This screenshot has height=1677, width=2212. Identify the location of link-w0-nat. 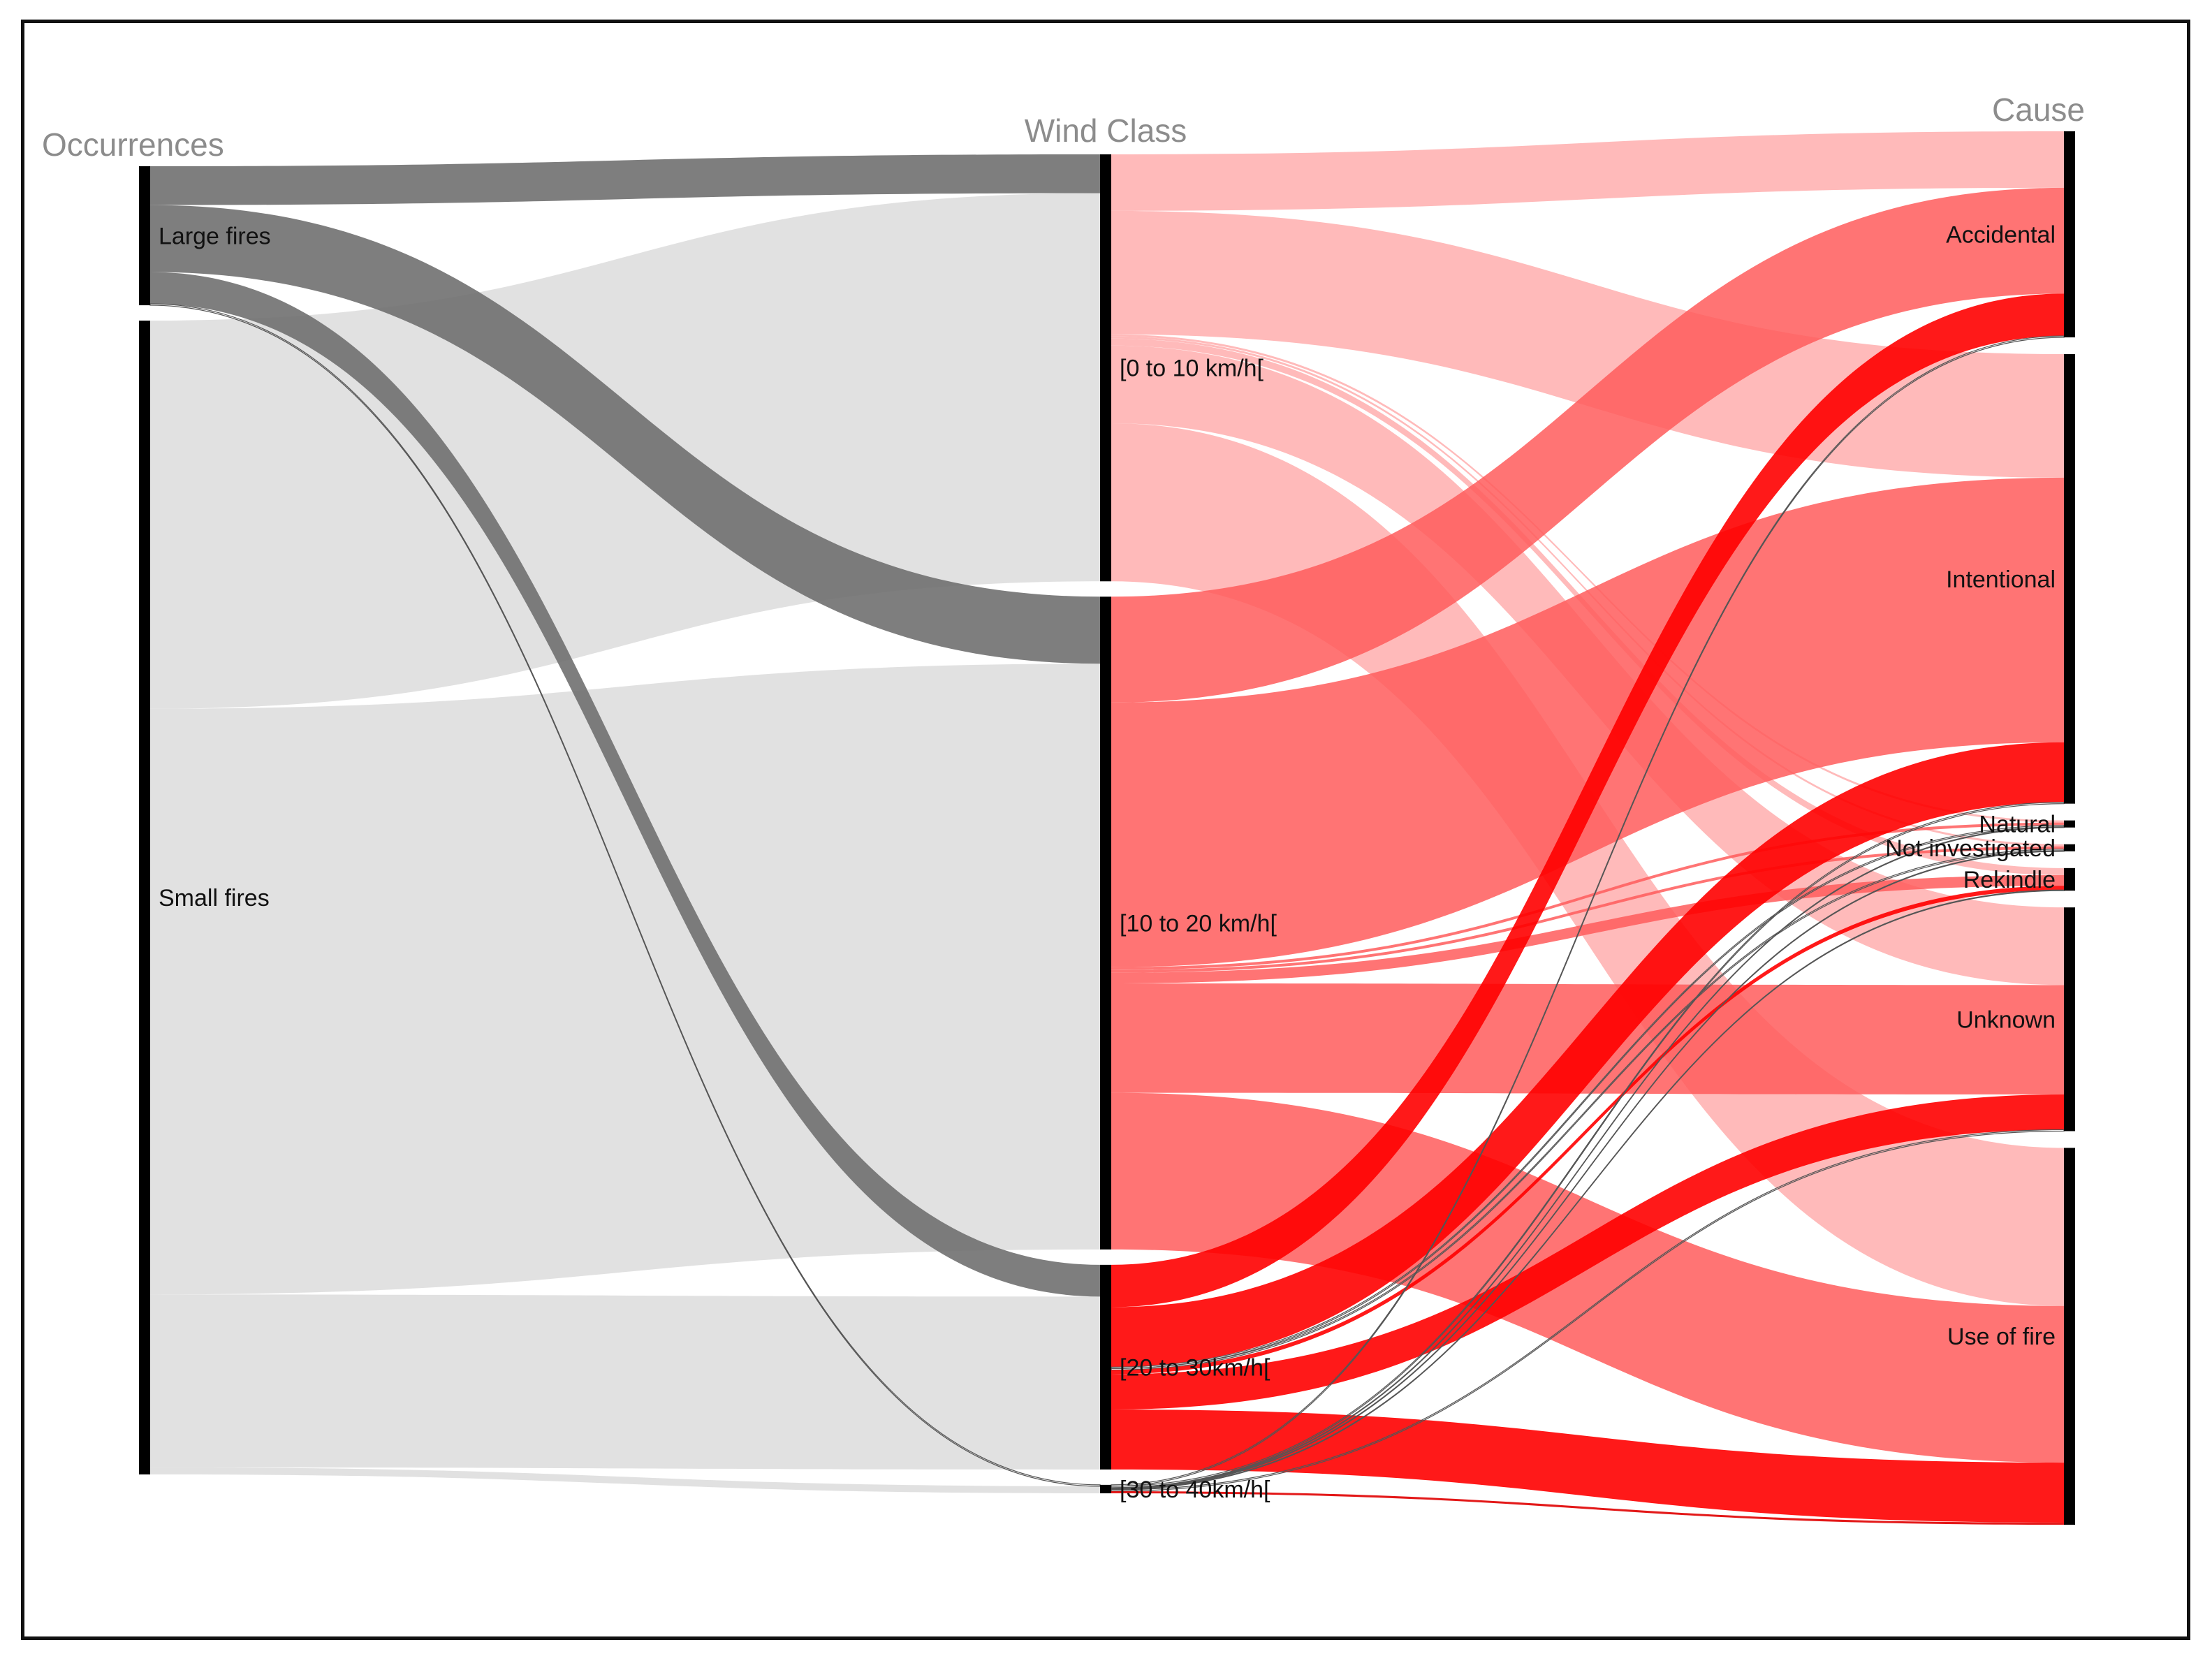
(1587, 579).